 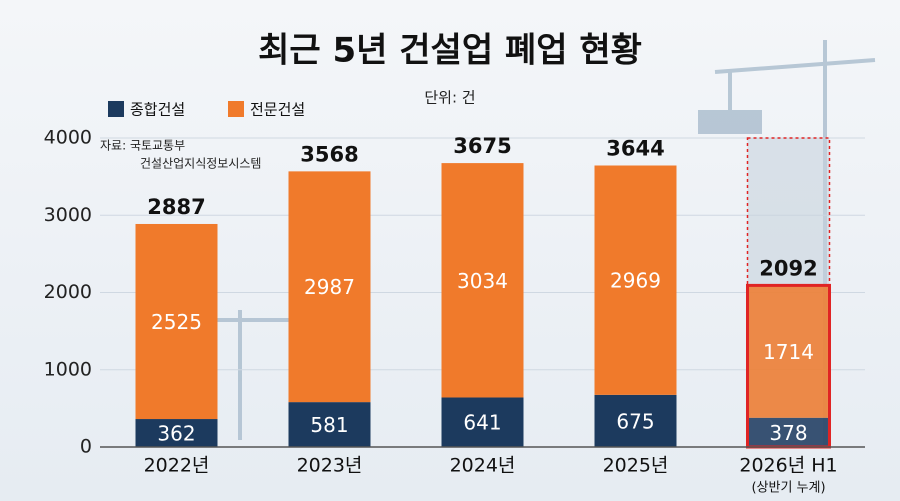 I want to click on x-tick-label: 2022년, so click(x=177, y=466).